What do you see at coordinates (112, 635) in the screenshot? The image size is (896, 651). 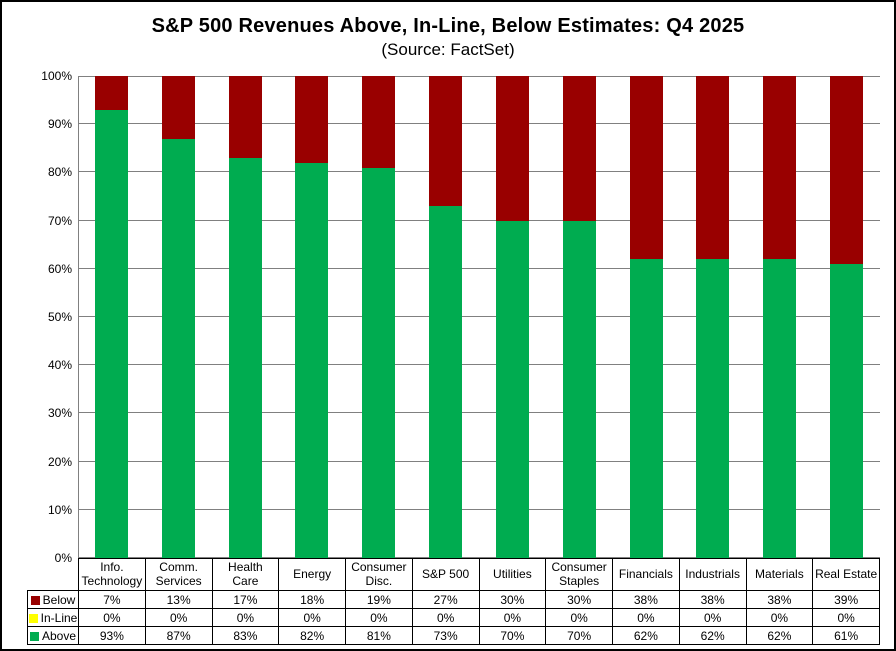 I see `value-cell: 93%` at bounding box center [112, 635].